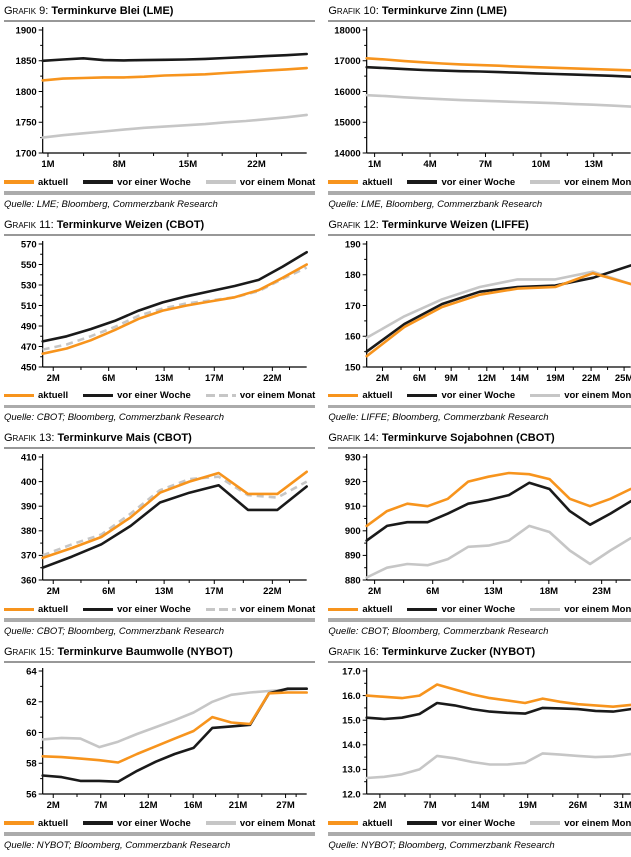 This screenshot has height=857, width=631. What do you see at coordinates (29, 224) in the screenshot?
I see `grafik-label: Grafik 11:` at bounding box center [29, 224].